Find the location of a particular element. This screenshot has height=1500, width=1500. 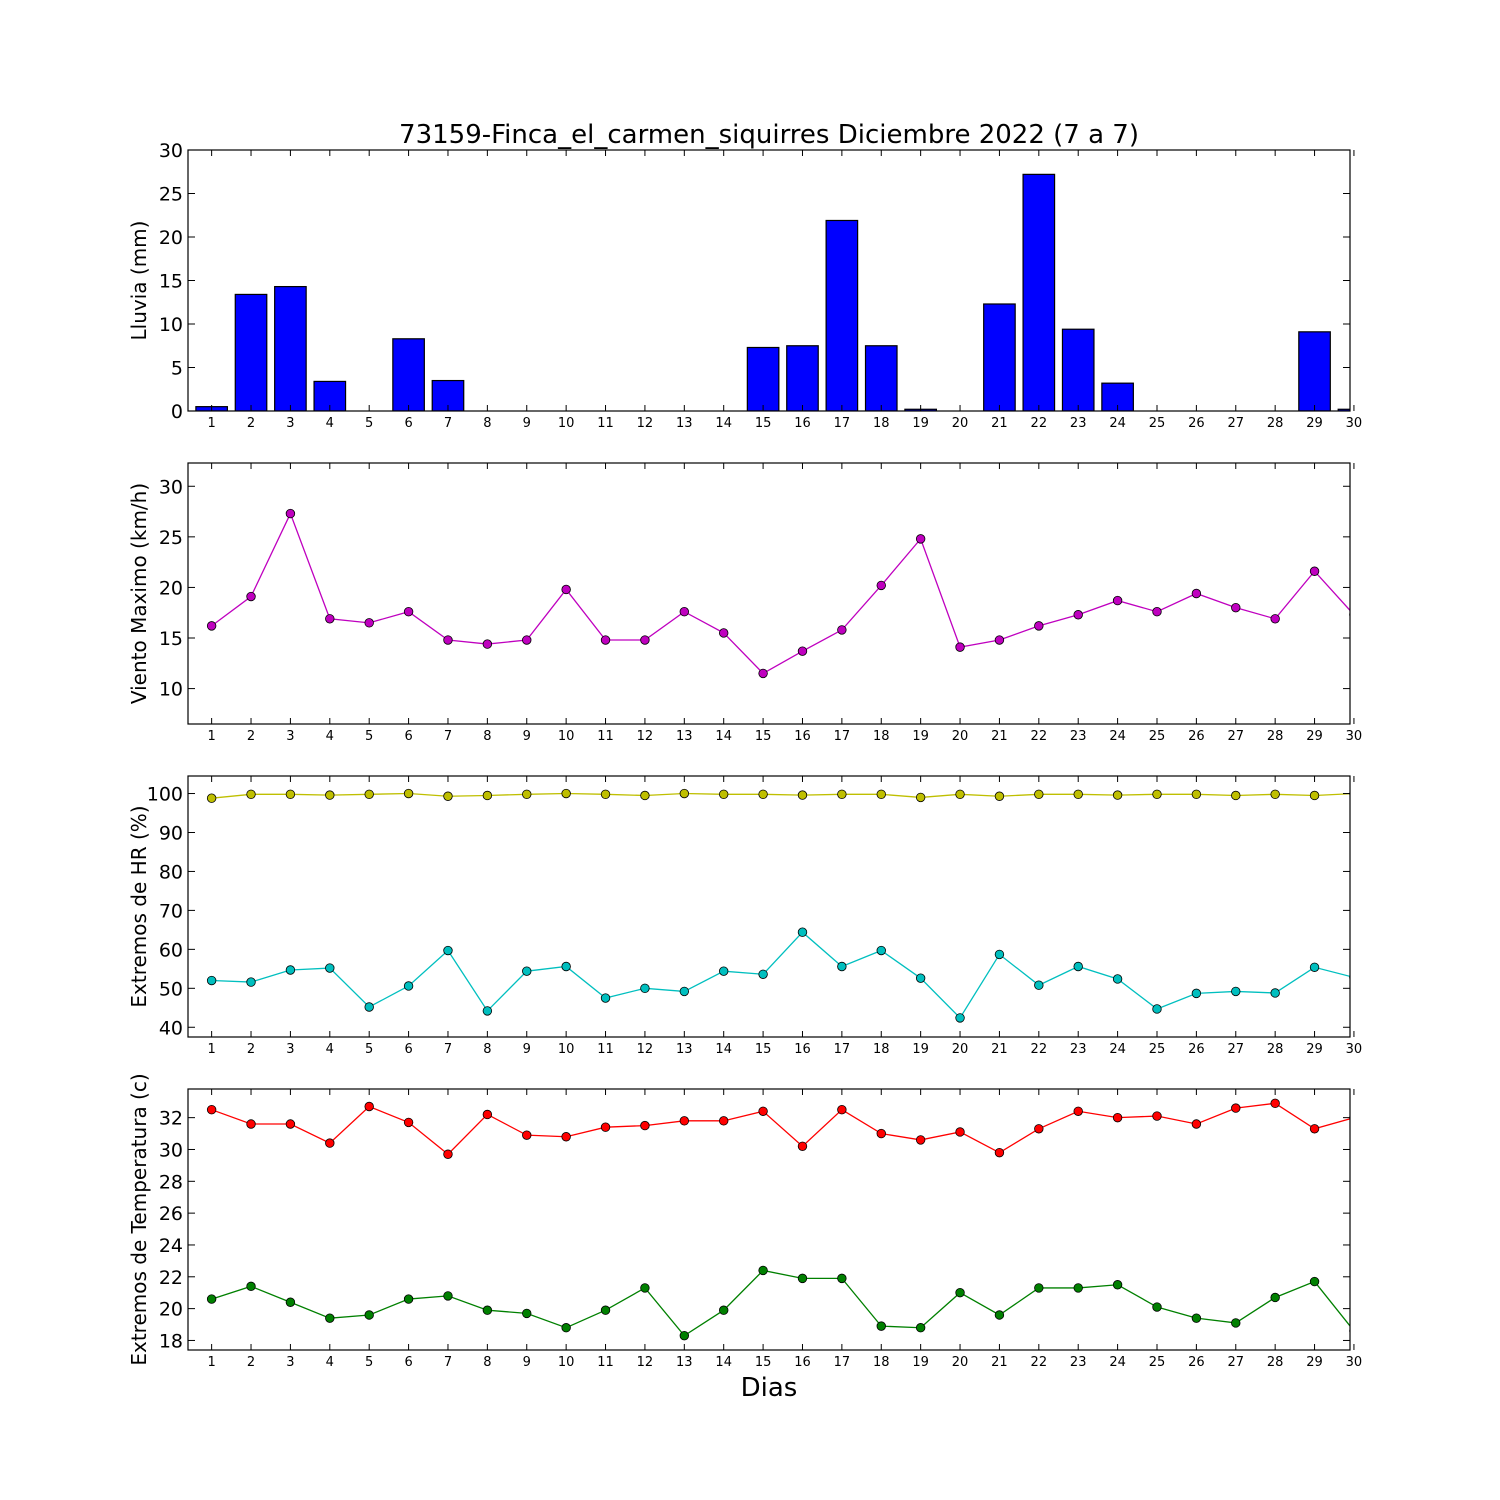

xtick-label: 15 is located at coordinates (763, 736).